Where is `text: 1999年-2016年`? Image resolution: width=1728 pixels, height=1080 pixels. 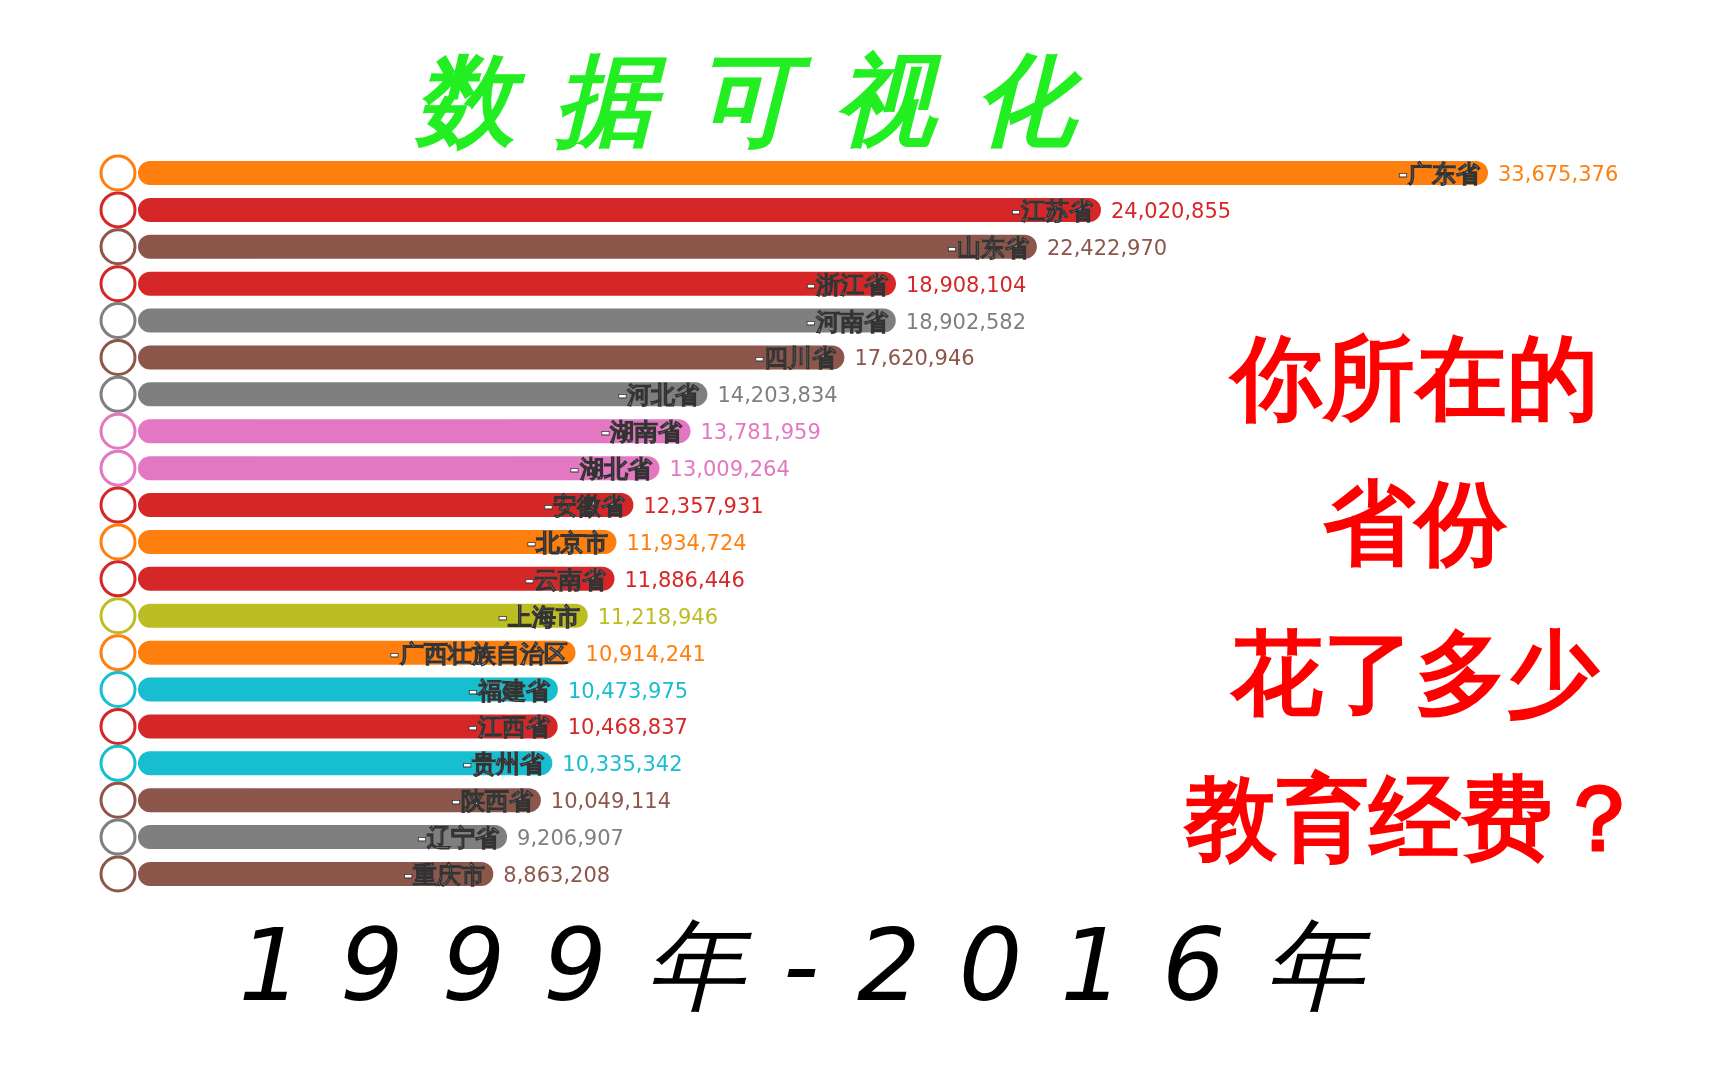
text: 1999年-2016年 is located at coordinates (820, 965).